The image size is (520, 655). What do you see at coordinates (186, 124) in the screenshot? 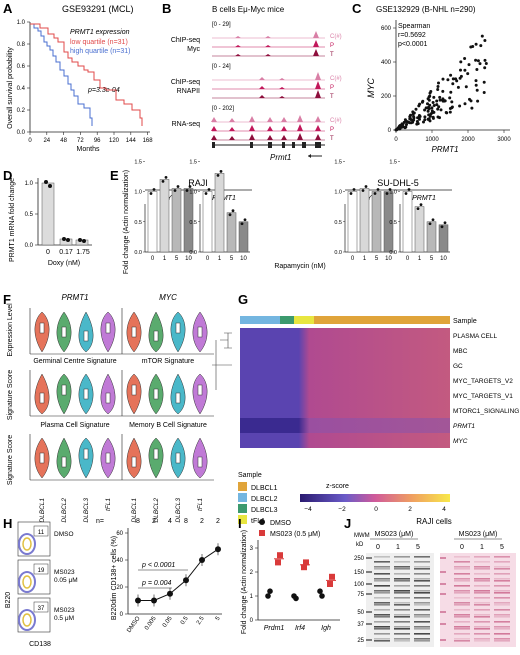
I see `track-label: RNA-seq` at bounding box center [186, 124].